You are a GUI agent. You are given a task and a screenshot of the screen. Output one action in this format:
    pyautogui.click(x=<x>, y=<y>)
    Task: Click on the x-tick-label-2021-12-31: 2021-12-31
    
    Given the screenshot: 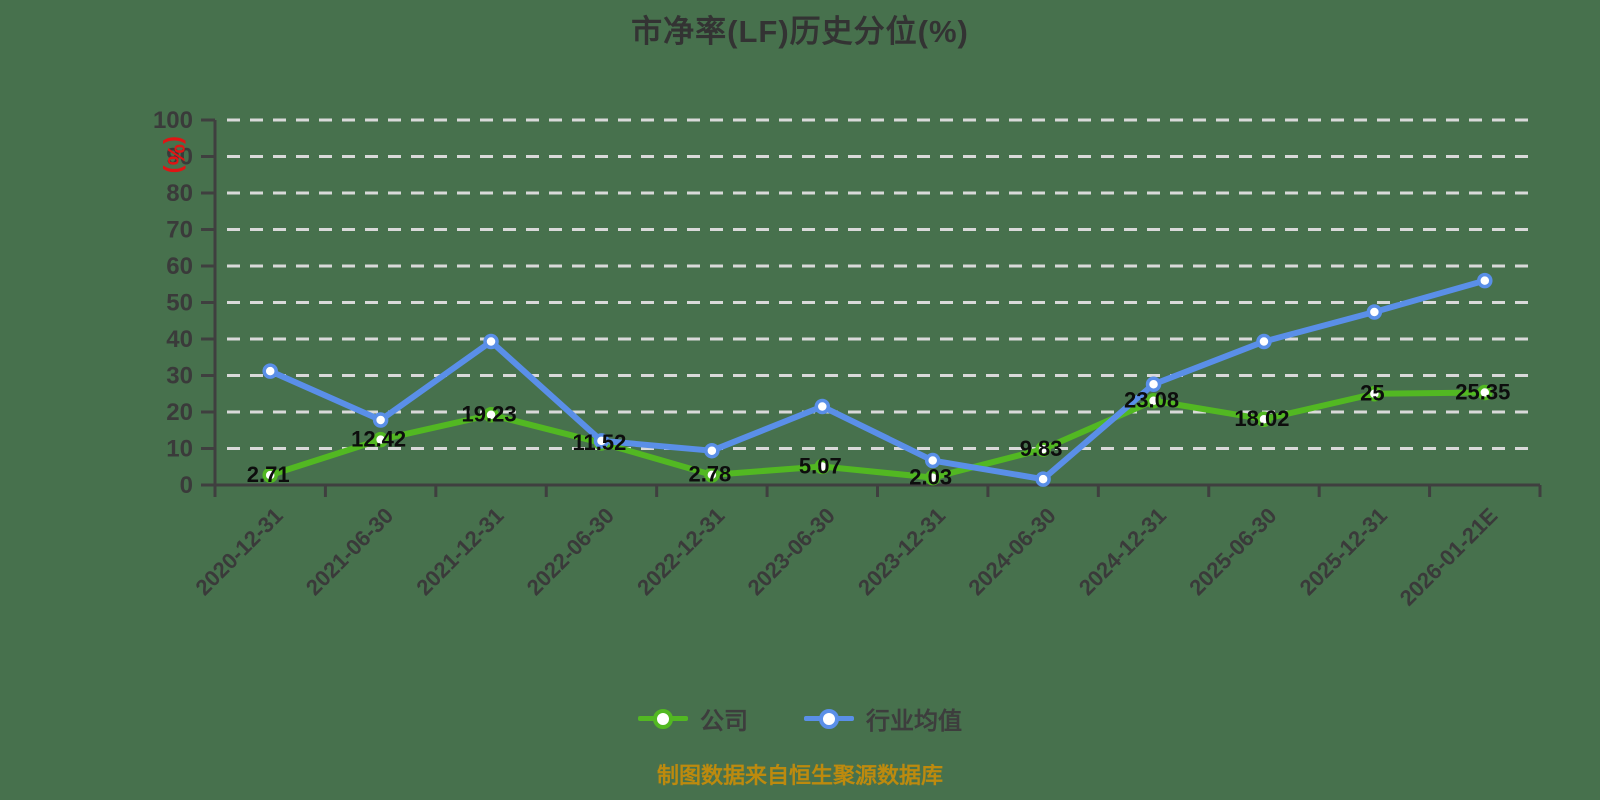 What is the action you would take?
    pyautogui.click(x=459, y=551)
    